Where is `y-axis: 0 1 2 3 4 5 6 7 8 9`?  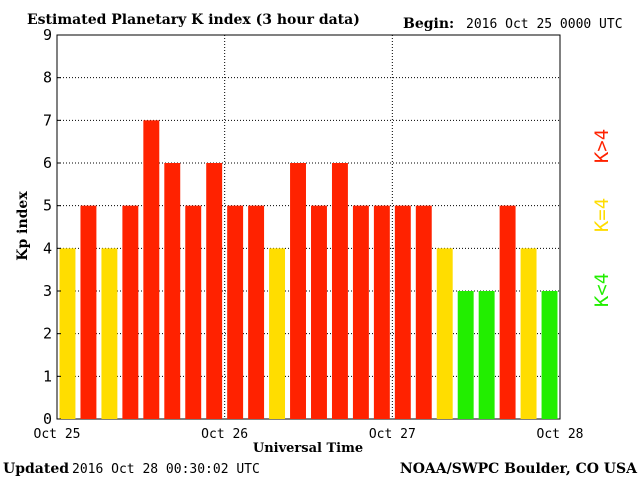 y-axis: 0 1 2 3 4 5 6 7 8 9 is located at coordinates (52, 227).